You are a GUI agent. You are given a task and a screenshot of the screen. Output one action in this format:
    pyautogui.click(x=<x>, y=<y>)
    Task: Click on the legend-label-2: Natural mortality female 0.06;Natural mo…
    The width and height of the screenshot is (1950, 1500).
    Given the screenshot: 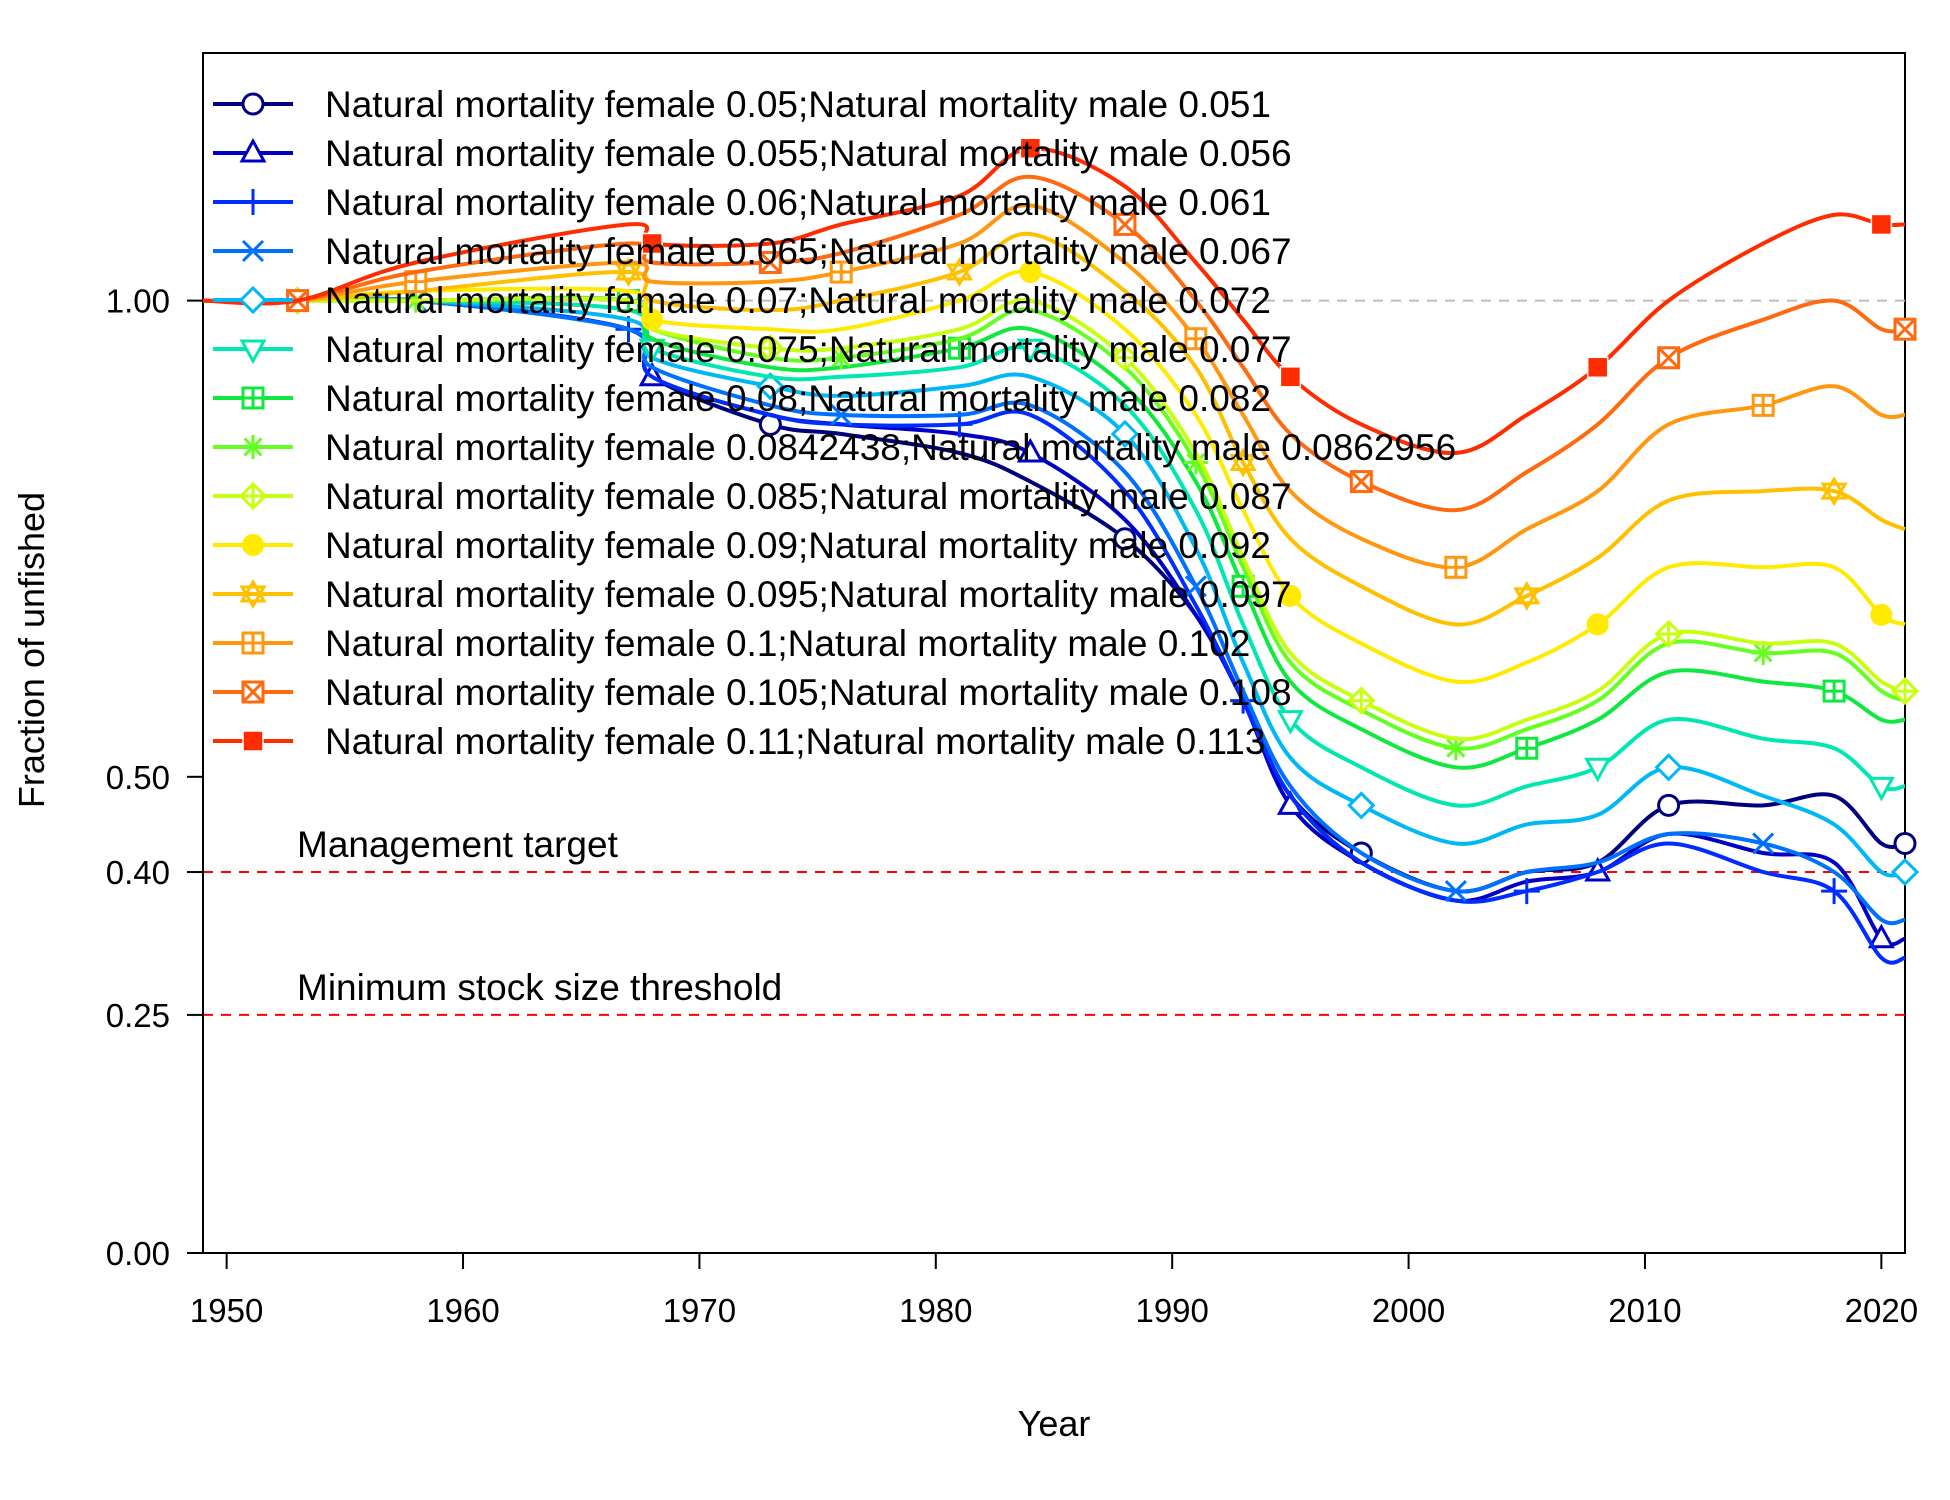 What is the action you would take?
    pyautogui.click(x=798, y=202)
    